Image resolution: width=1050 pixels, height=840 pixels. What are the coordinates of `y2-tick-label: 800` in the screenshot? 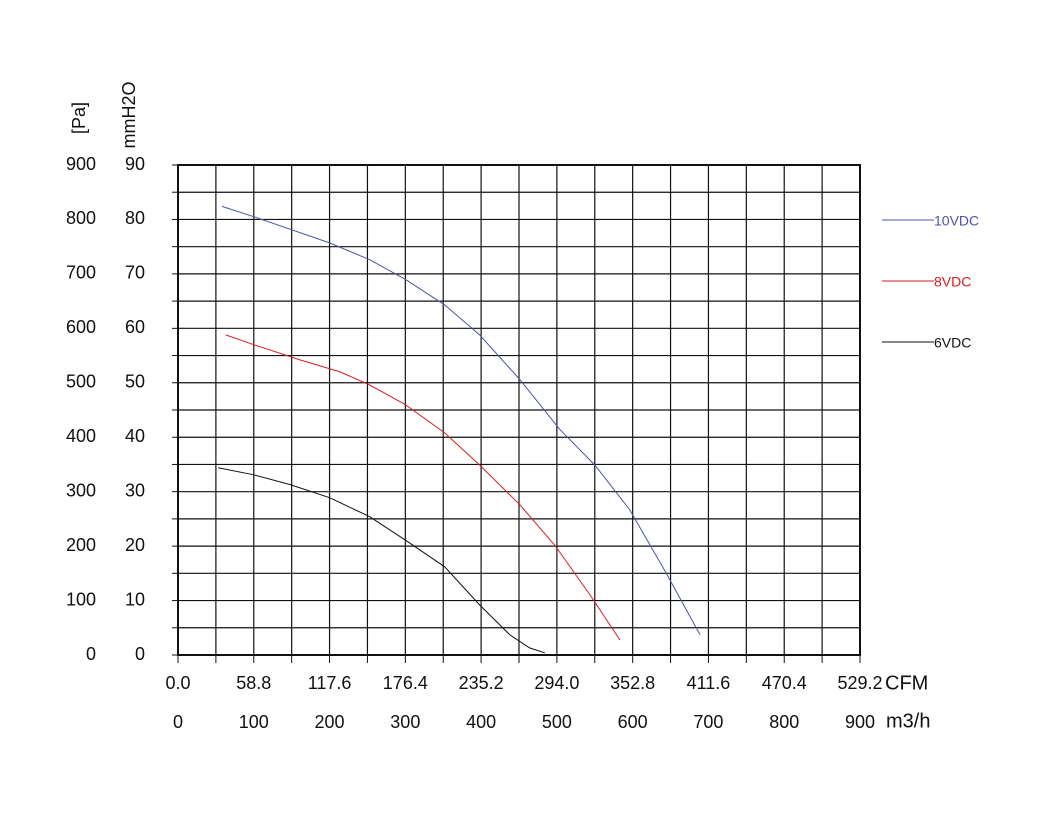 It's located at (81, 218).